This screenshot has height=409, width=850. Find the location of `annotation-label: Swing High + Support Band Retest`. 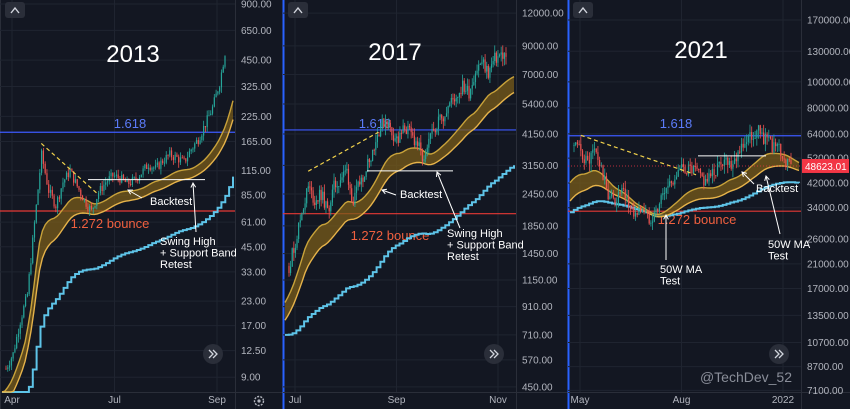

annotation-label: Swing High + Support Band Retest is located at coordinates (198, 253).